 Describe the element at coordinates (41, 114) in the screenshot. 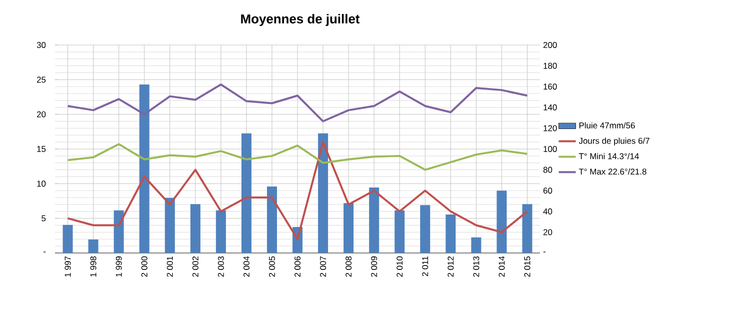

I see `y-tick-label: 20` at that location.